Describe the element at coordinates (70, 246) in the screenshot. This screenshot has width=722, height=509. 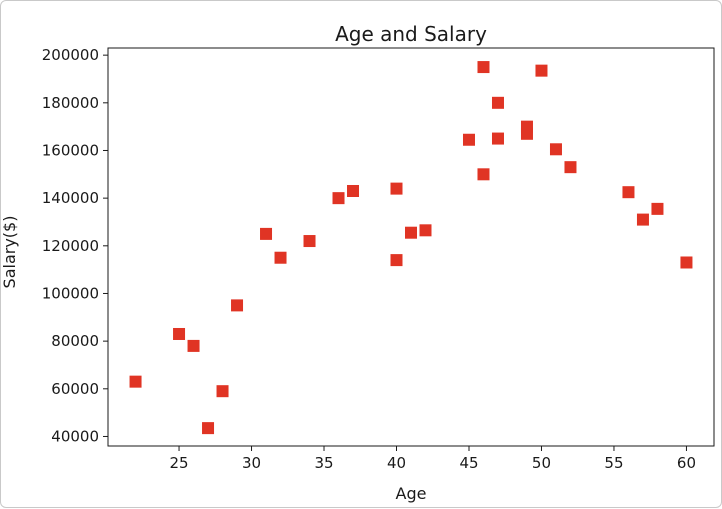
I see `y-tick-label: 120000` at that location.